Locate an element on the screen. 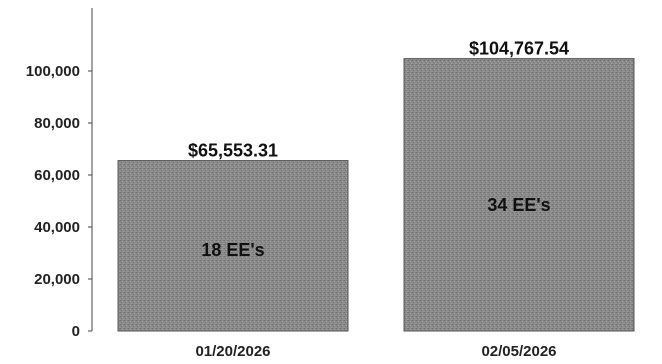  y-tick-label: 0 is located at coordinates (76, 331).